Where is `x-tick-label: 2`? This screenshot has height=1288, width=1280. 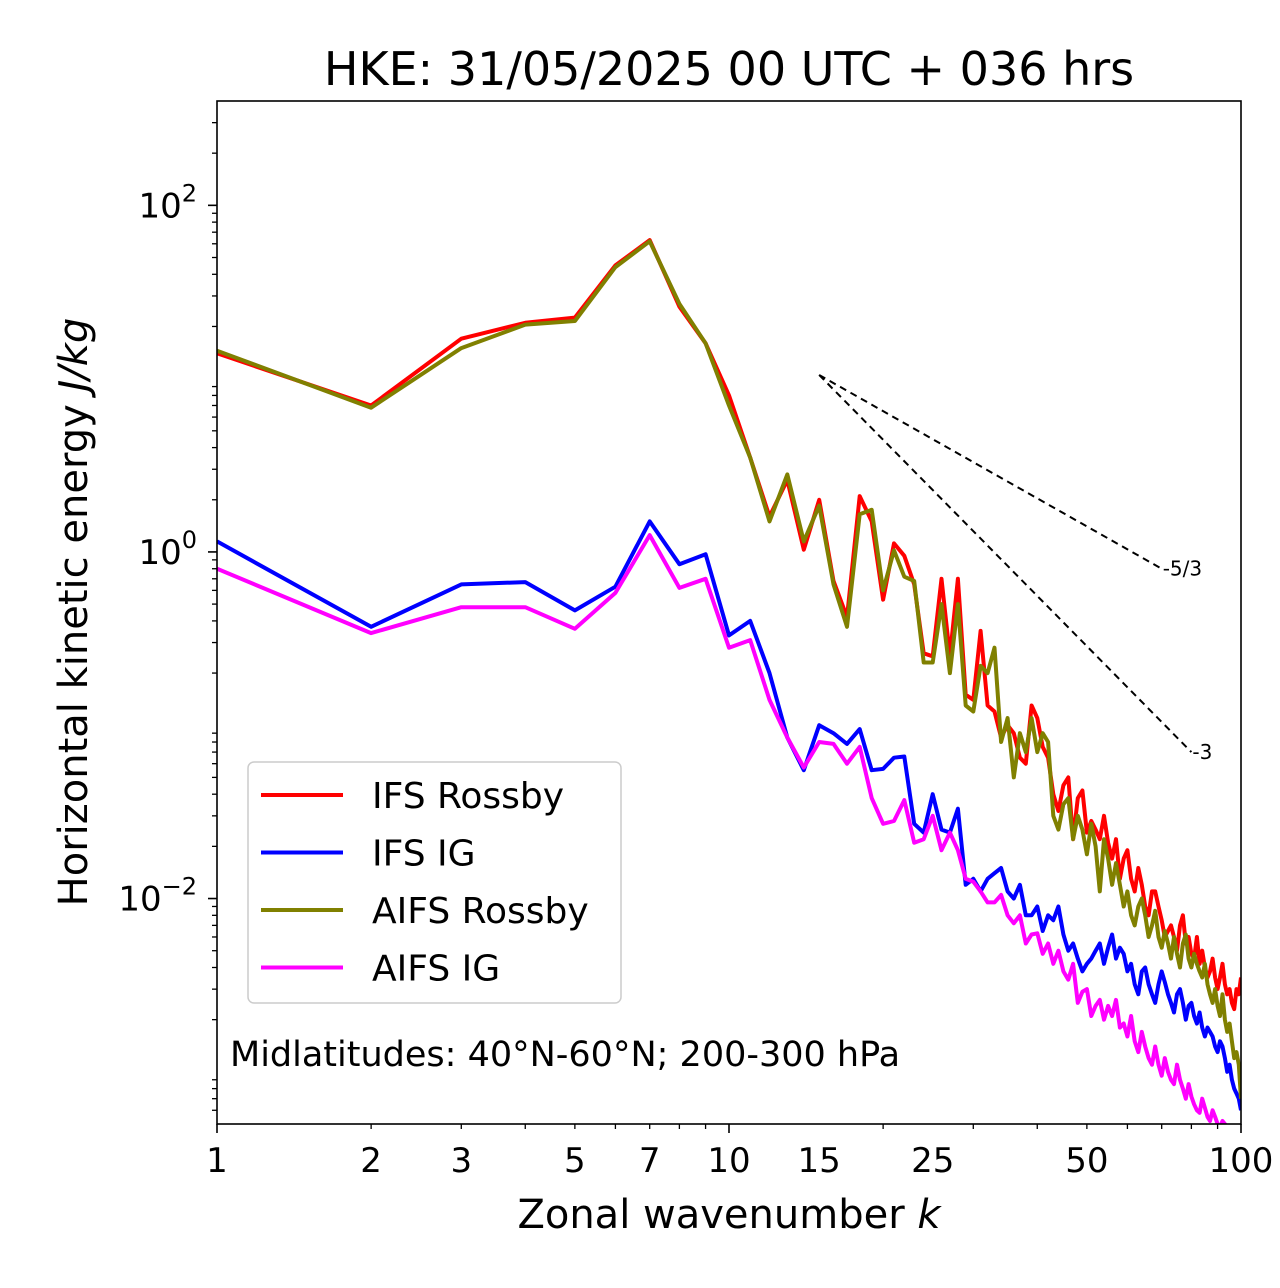
x-tick-label: 2 is located at coordinates (371, 1161).